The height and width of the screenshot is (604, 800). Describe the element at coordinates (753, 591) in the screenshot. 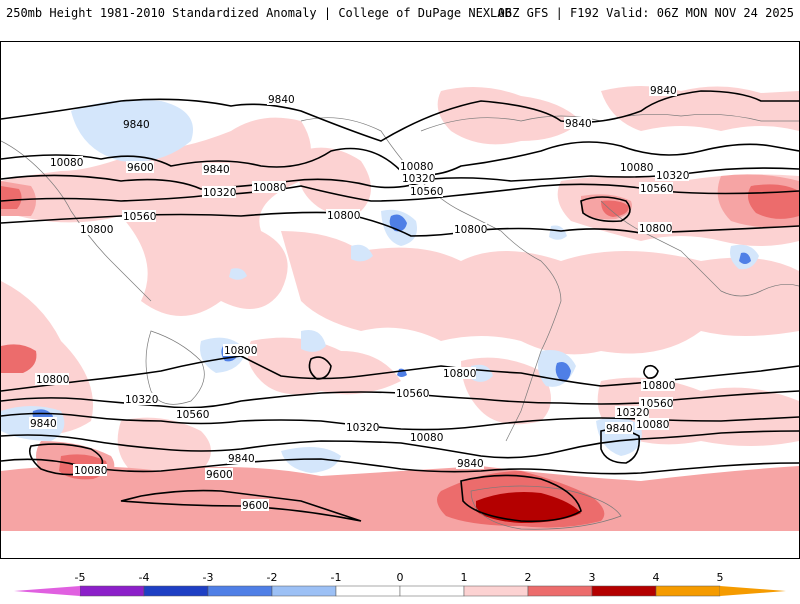

I see `colorbar-right-arrow` at that location.